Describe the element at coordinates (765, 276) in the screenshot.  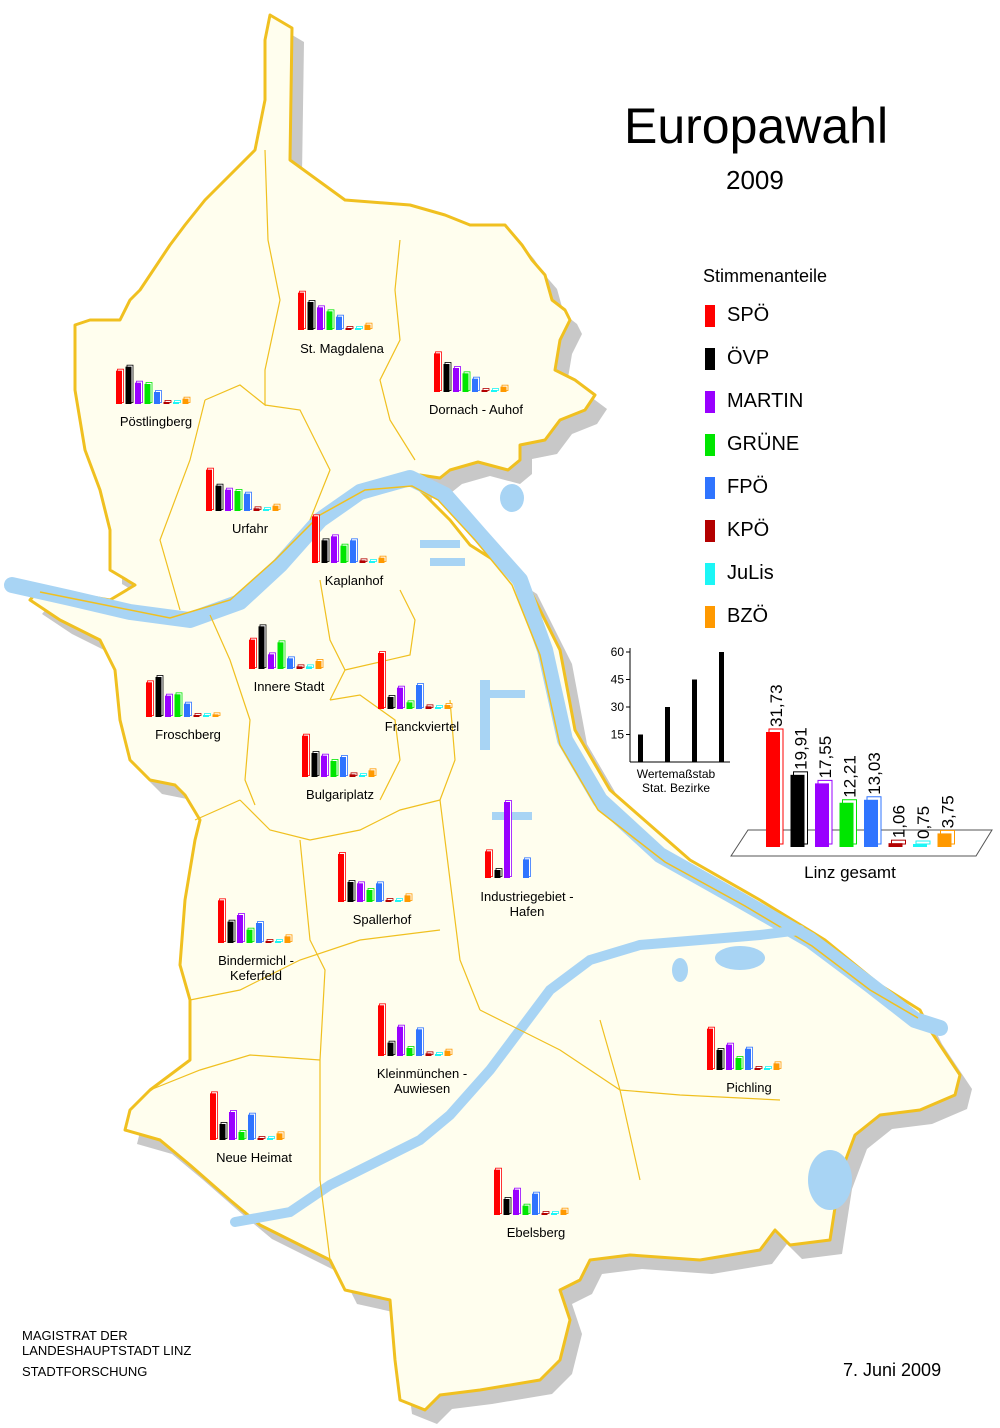
I see `legend-title: Stimmenanteile` at that location.